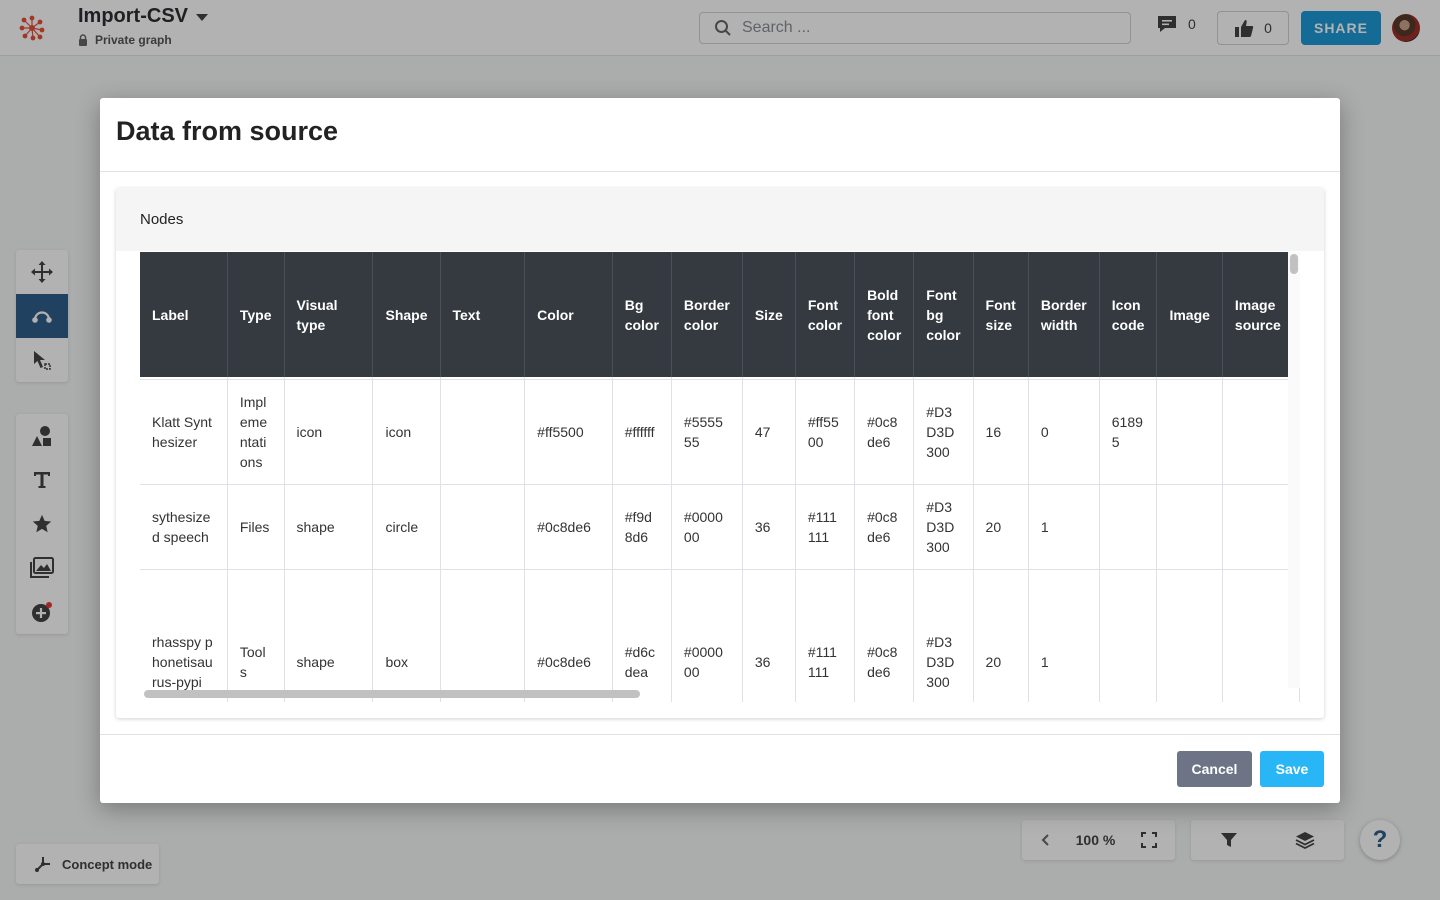  Describe the element at coordinates (1406, 28) in the screenshot. I see `user-avatar` at that location.